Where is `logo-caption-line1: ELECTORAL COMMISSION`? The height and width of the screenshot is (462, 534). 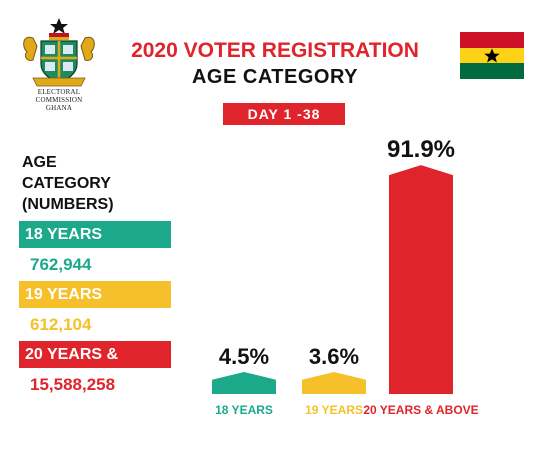
logo-caption-line1: ELECTORAL COMMISSION is located at coordinates (59, 96).